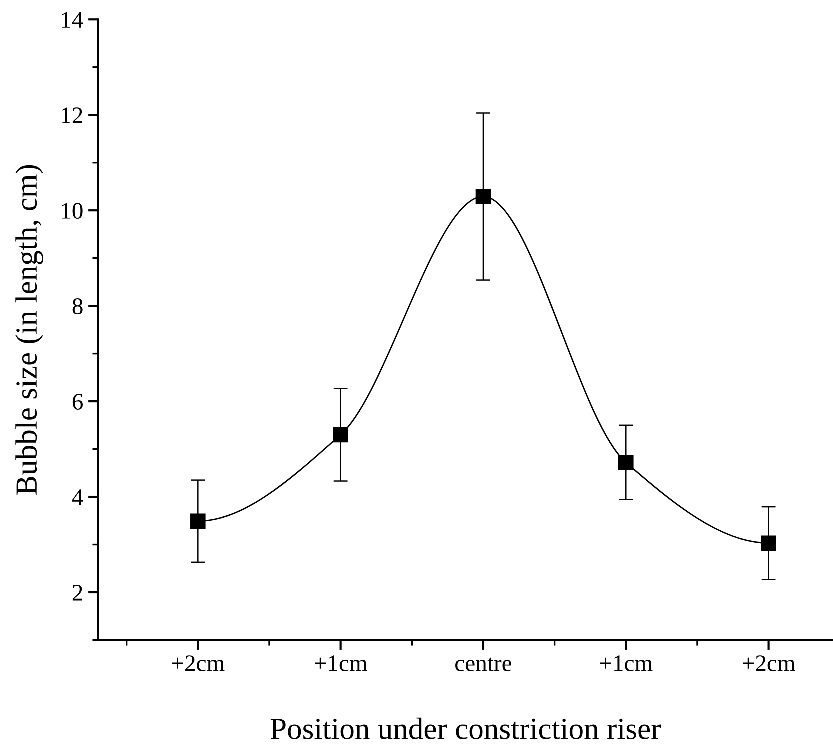 The image size is (833, 755). Describe the element at coordinates (78, 402) in the screenshot. I see `y-tick-label: 6` at that location.